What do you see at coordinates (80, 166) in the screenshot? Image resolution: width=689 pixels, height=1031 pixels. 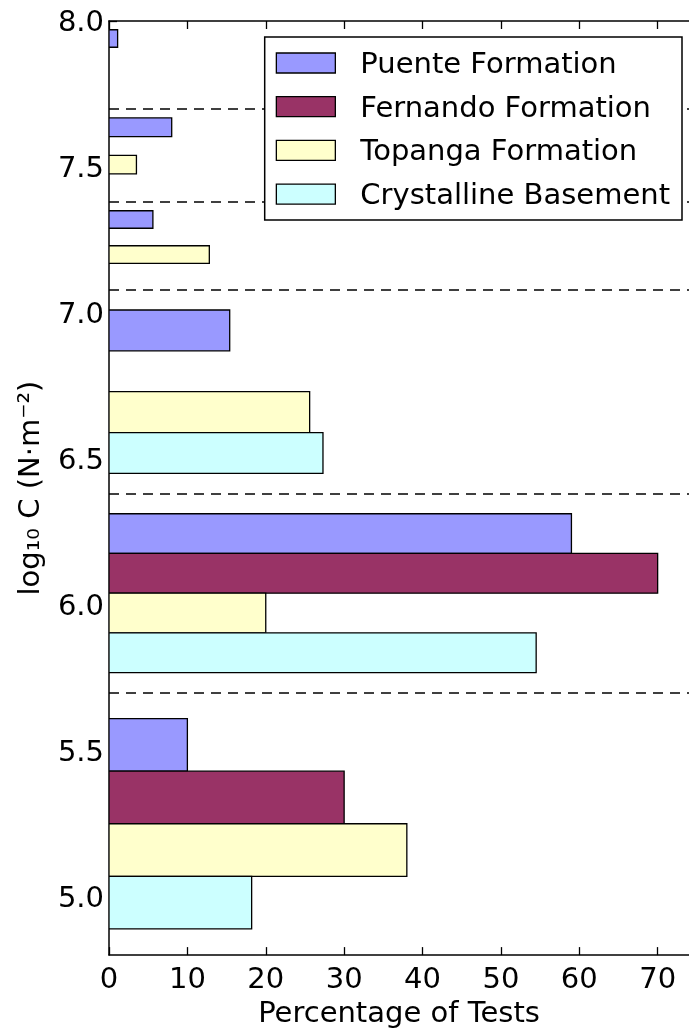 I see `y-tick-label: 7.5` at bounding box center [80, 166].